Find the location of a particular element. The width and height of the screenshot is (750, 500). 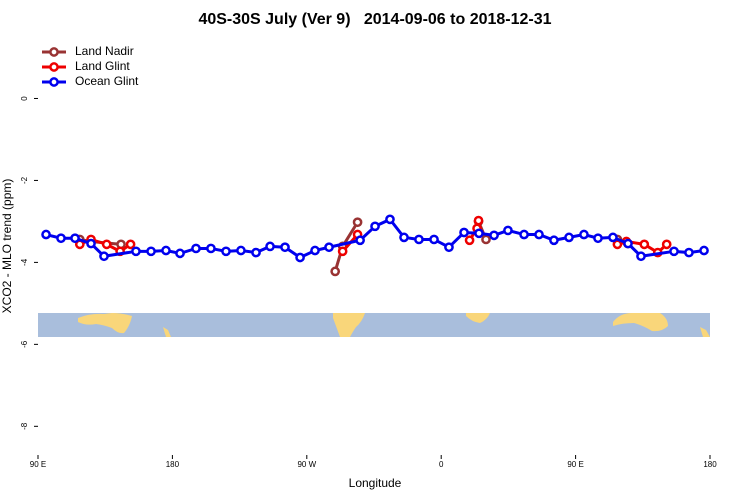

y-tick-label: -8 is located at coordinates (24, 426).